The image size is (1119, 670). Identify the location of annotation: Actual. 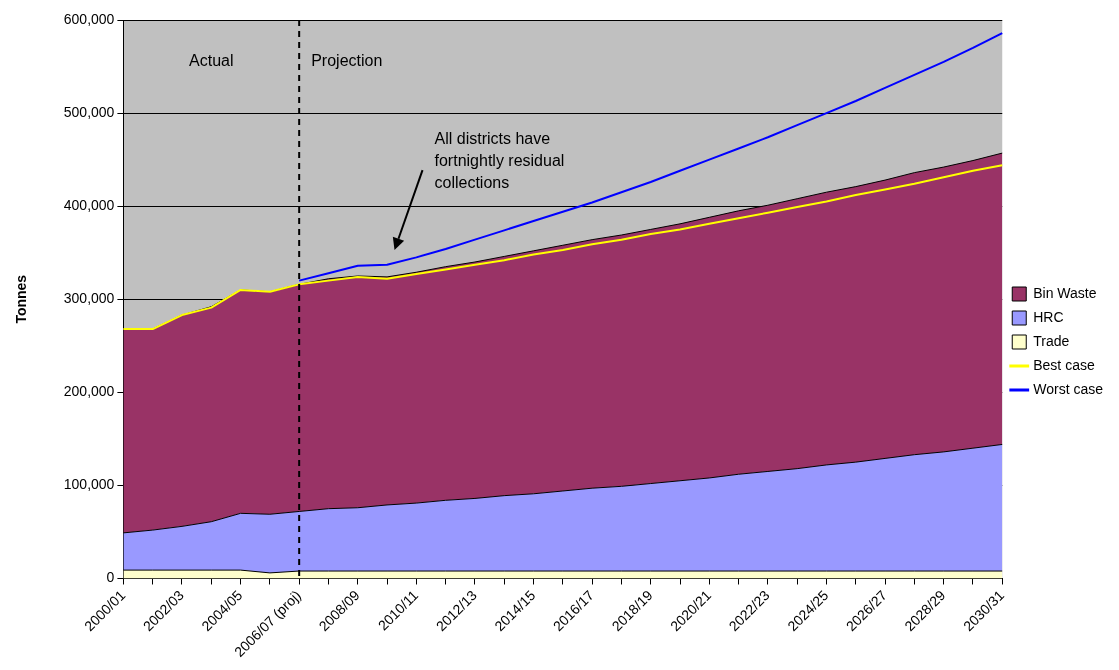
(211, 61).